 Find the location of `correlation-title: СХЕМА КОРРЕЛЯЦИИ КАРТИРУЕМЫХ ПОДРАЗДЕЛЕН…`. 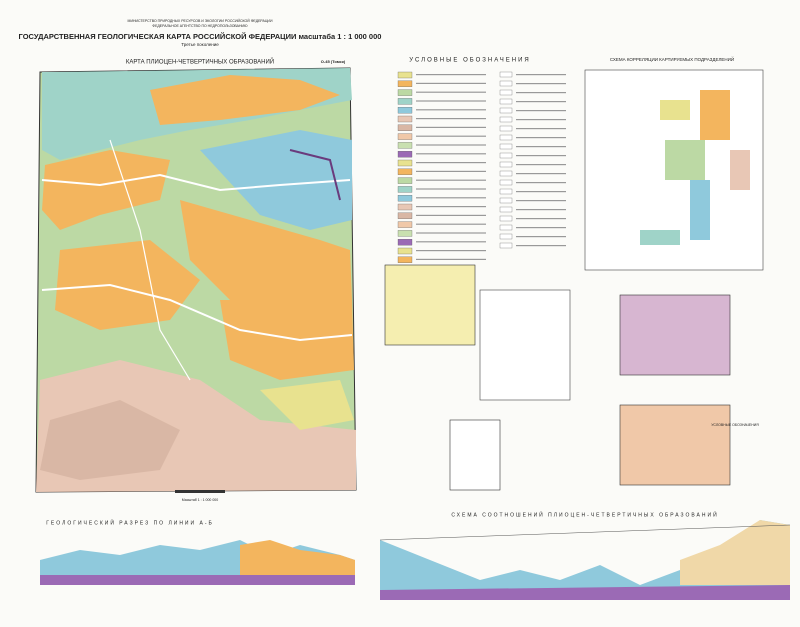

correlation-title: СХЕМА КОРРЕЛЯЦИИ КАРТИРУЕМЫХ ПОДРАЗДЕЛЕН… is located at coordinates (672, 58).